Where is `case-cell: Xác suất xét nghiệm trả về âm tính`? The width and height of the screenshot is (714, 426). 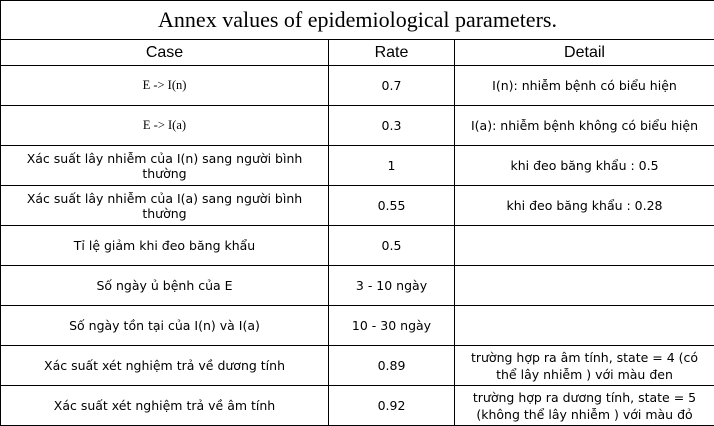
case-cell: Xác suất xét nghiệm trả về âm tính is located at coordinates (164, 405).